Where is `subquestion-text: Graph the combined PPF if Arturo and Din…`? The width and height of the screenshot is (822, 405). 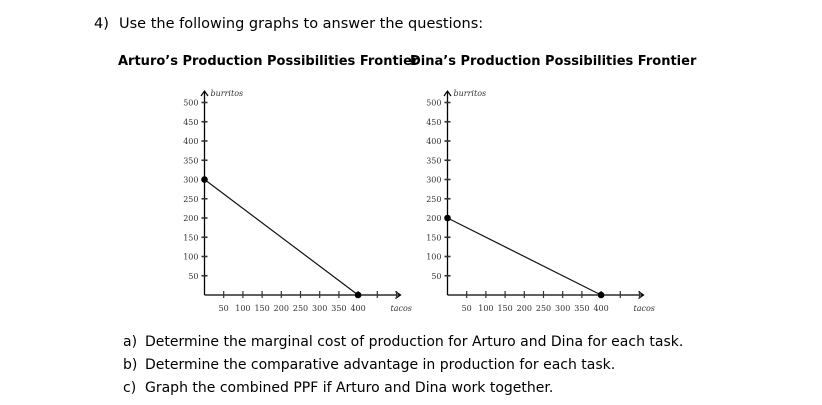 subquestion-text: Graph the combined PPF if Arturo and Din… is located at coordinates (349, 388).